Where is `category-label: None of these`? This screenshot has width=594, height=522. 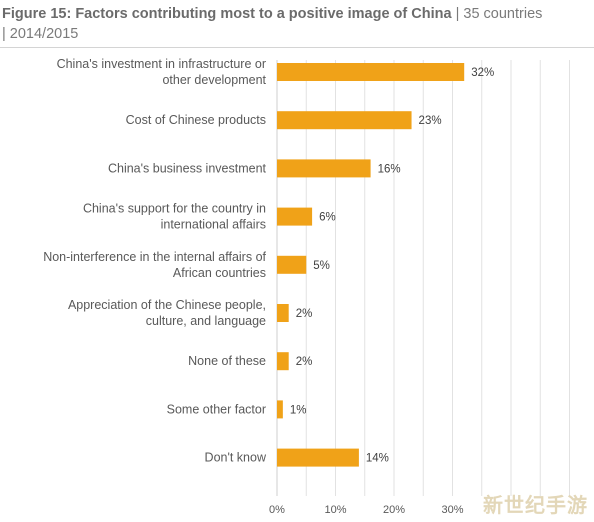
category-label: None of these is located at coordinates (227, 361).